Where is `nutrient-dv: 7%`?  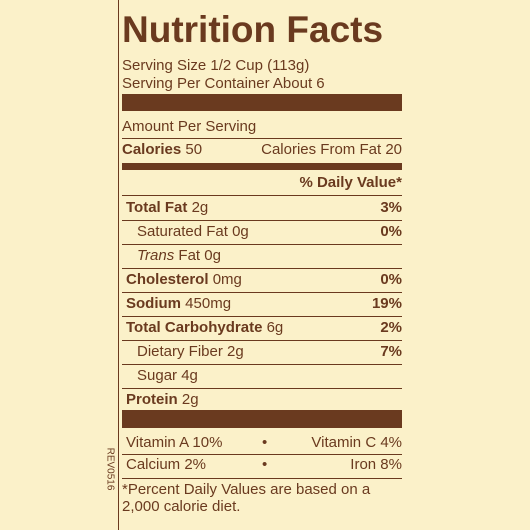
nutrient-dv: 7% is located at coordinates (391, 351).